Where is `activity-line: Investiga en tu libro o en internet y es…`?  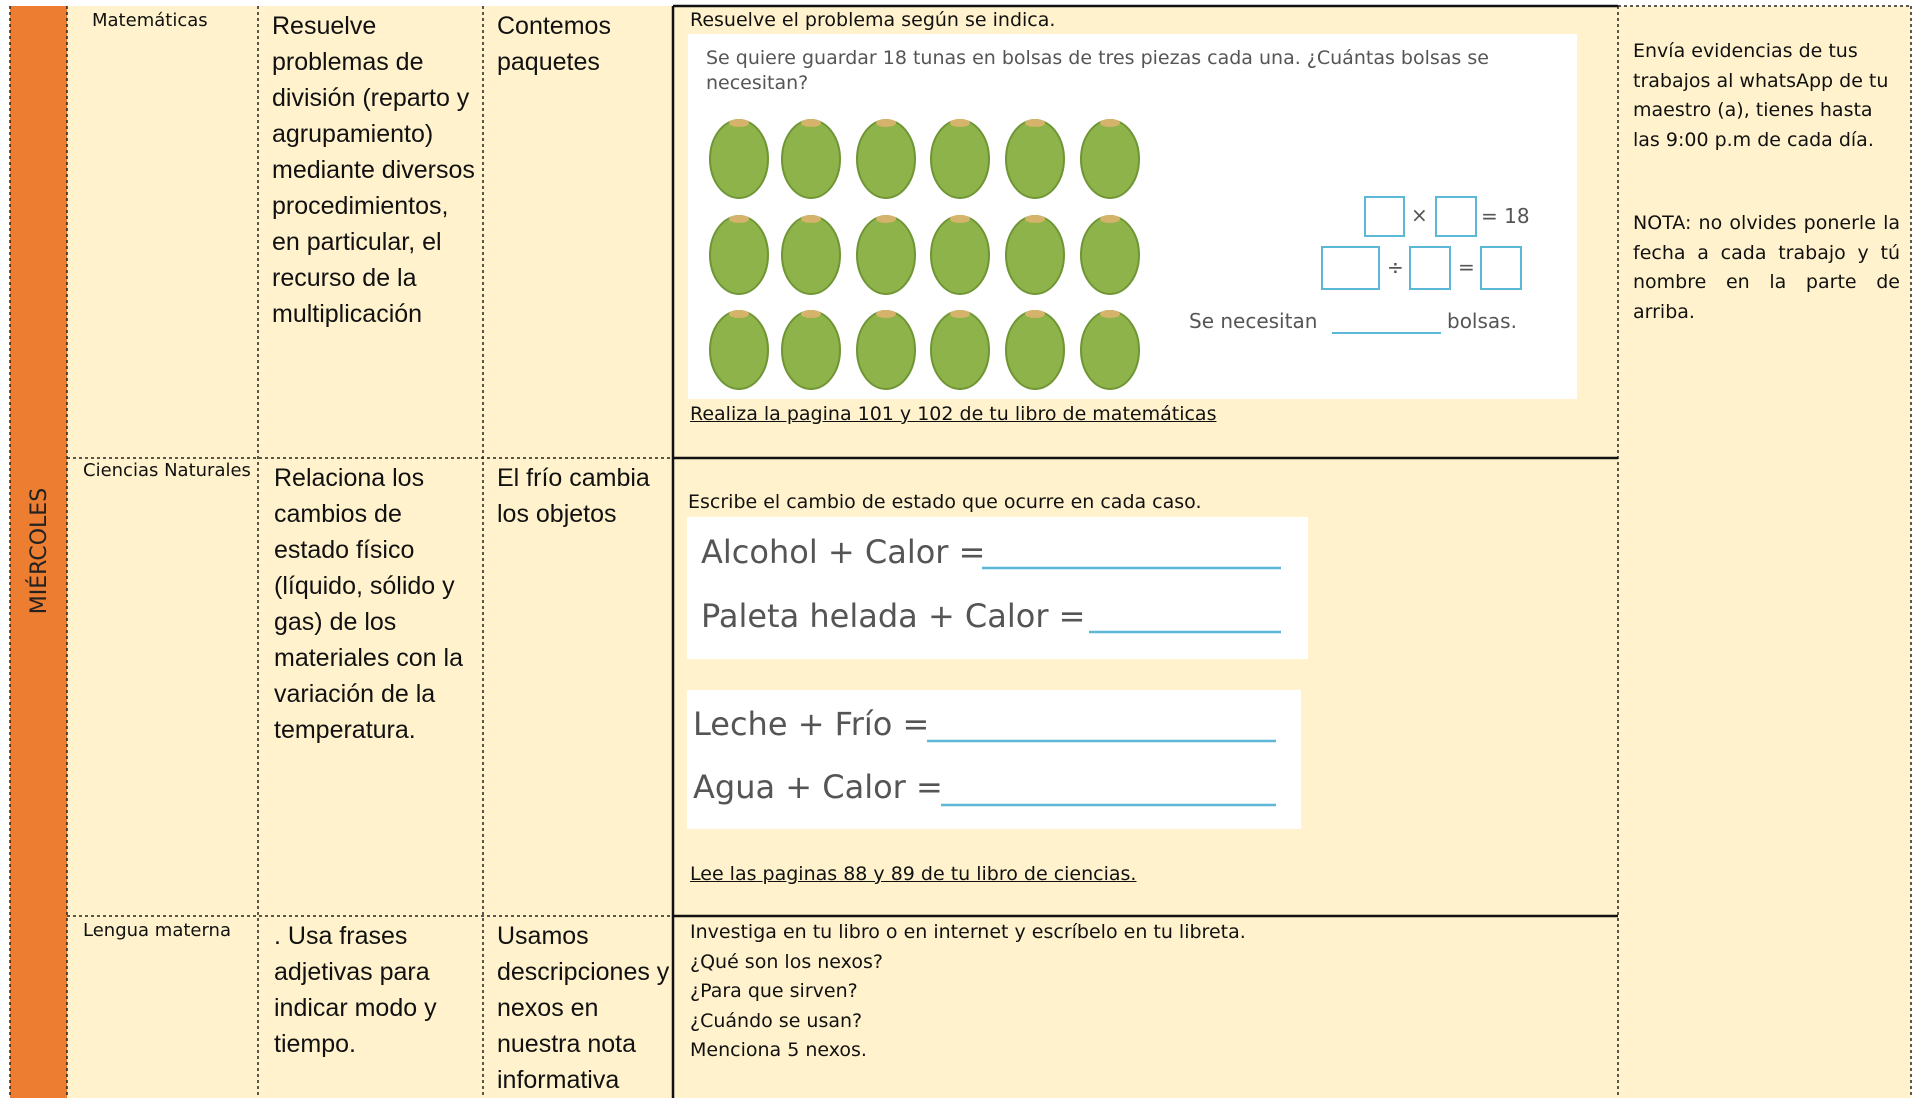 activity-line: Investiga en tu libro o en internet y es… is located at coordinates (968, 932).